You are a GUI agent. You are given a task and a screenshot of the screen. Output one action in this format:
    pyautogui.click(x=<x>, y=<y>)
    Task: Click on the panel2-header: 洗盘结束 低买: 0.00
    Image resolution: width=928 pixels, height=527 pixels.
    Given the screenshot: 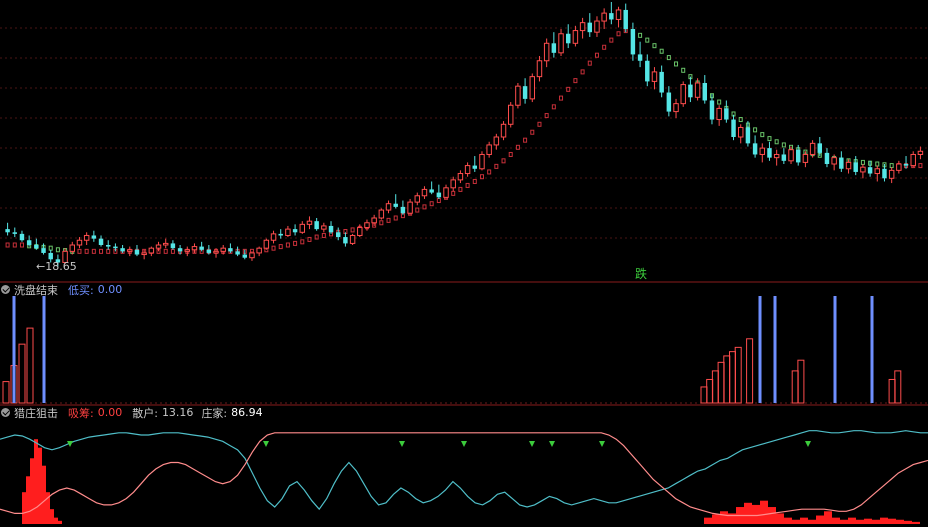 What is the action you would take?
    pyautogui.click(x=61, y=290)
    